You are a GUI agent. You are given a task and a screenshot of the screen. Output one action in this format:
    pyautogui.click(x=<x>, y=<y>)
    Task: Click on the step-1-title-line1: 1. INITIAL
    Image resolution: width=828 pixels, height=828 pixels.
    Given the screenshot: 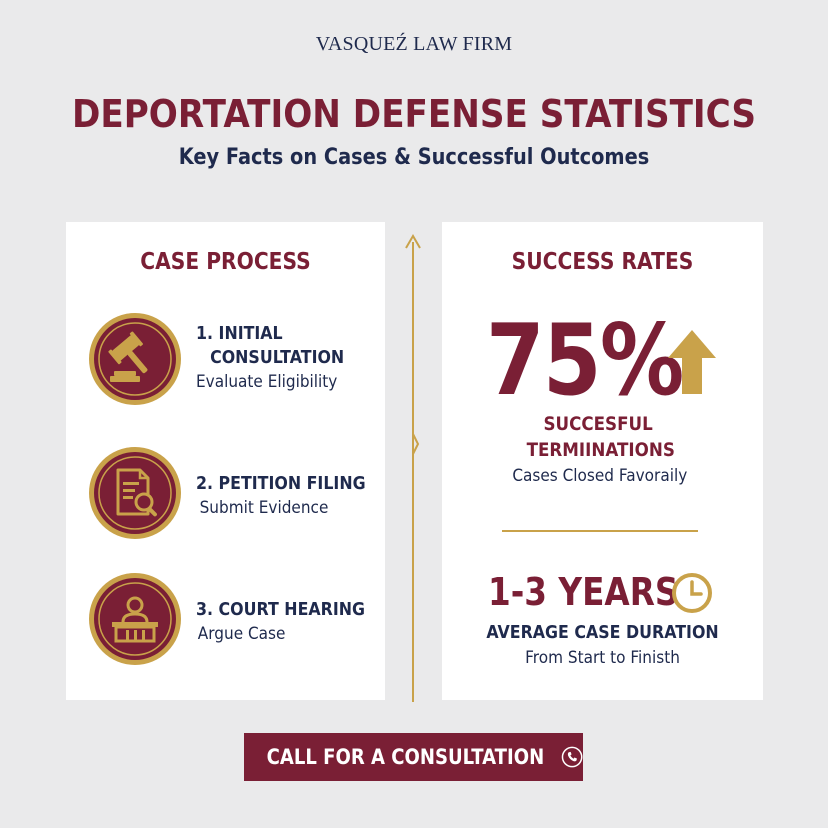 What is the action you would take?
    pyautogui.click(x=239, y=333)
    